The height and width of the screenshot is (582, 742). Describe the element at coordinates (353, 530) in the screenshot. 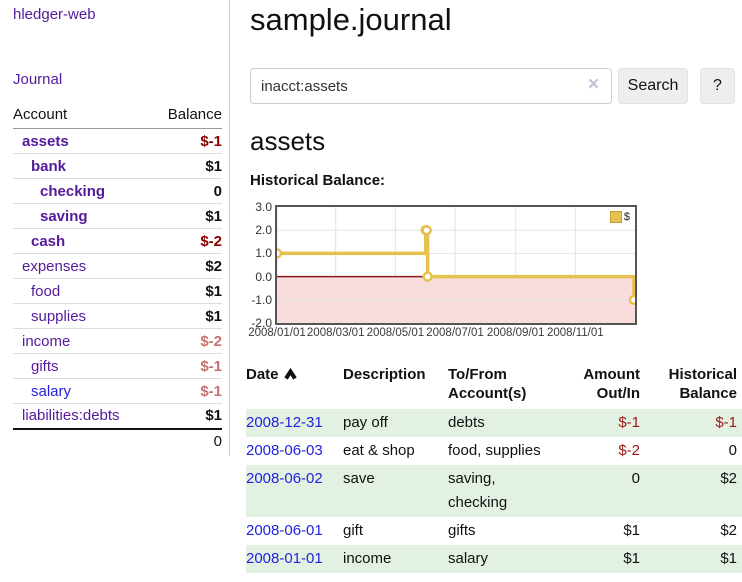

I see `transaction-description: gift` at that location.